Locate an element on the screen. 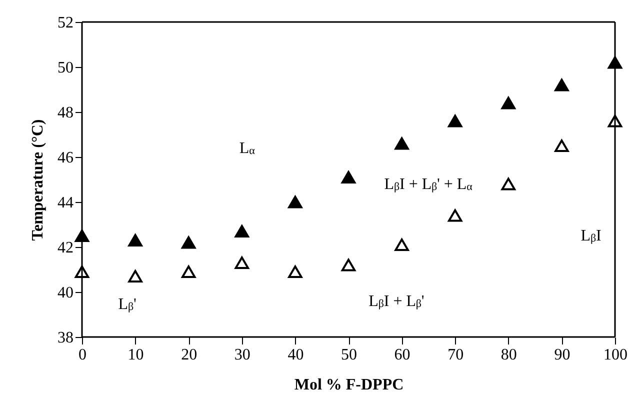  y-tick-label: 40 is located at coordinates (66, 293).